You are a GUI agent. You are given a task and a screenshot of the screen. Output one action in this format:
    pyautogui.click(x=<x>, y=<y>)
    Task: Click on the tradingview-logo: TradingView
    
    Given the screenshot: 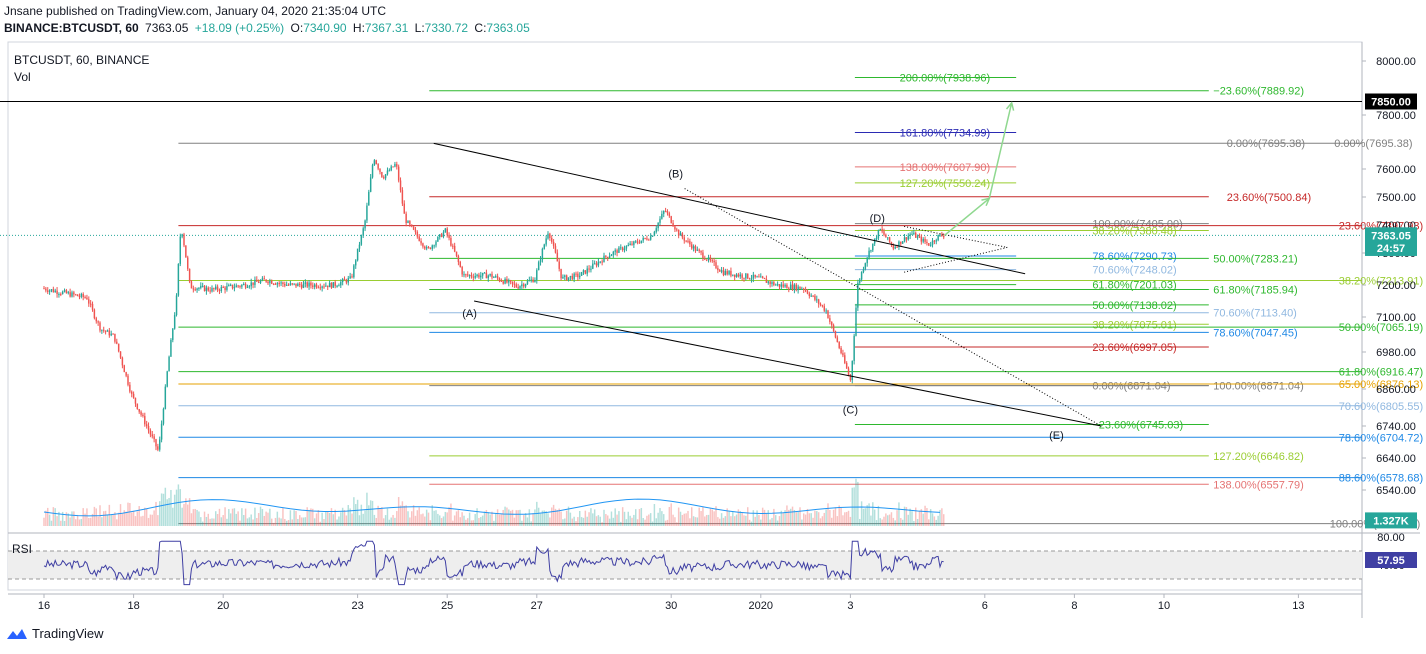 What is the action you would take?
    pyautogui.click(x=55, y=633)
    